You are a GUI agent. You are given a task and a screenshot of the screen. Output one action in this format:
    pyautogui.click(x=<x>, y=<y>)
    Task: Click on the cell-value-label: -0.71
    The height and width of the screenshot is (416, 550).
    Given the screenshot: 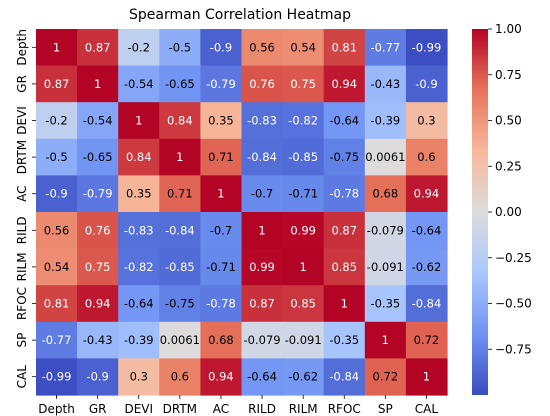 What is the action you would take?
    pyautogui.click(x=303, y=194)
    